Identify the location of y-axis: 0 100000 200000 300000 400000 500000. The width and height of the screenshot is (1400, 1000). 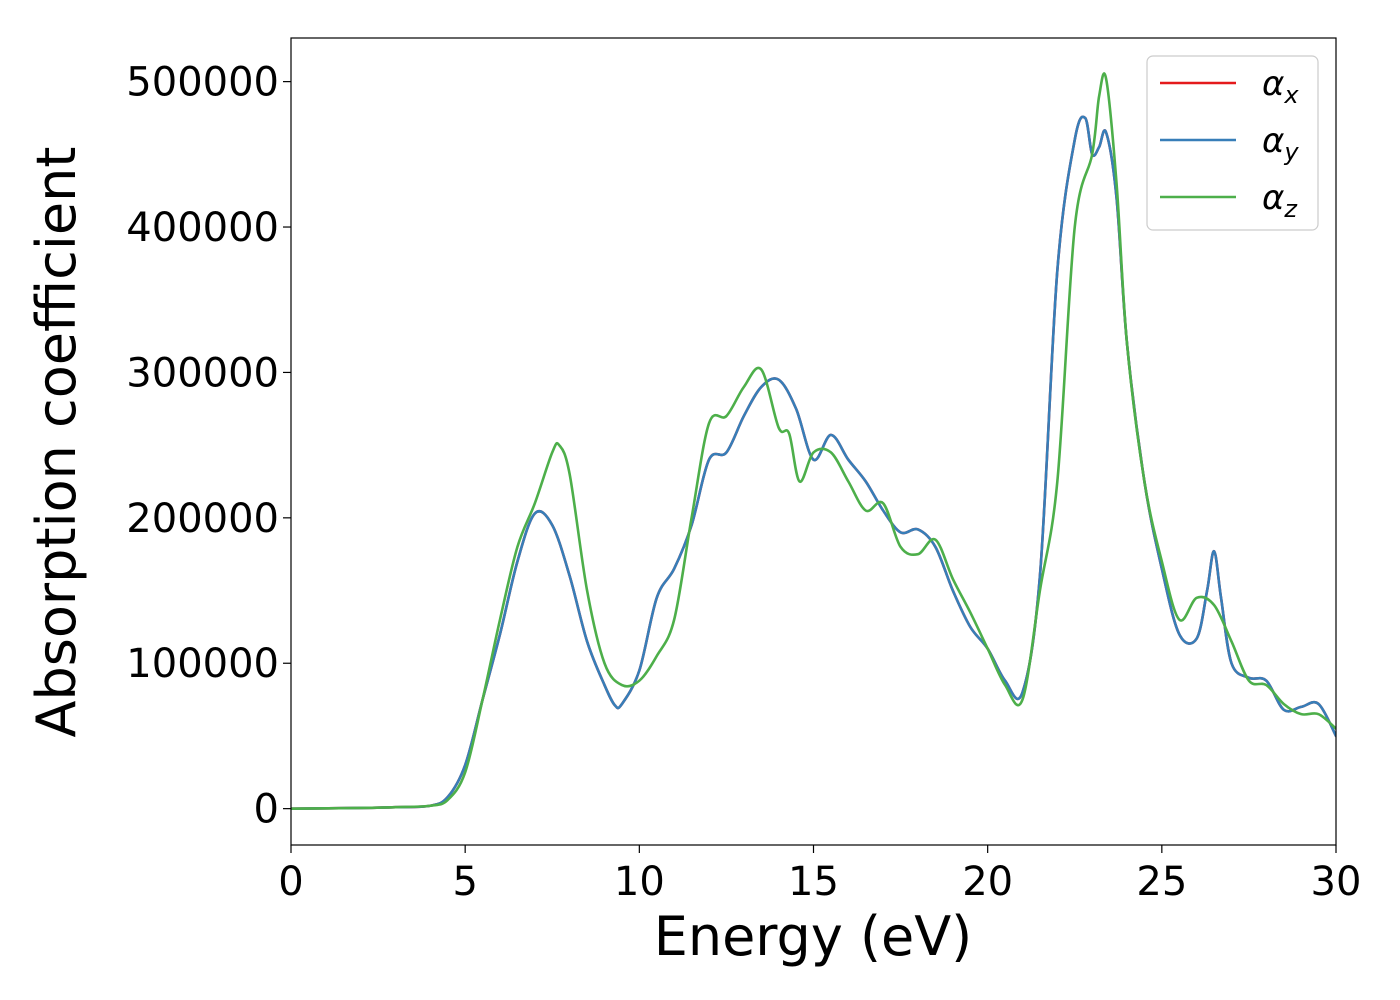
(208, 446).